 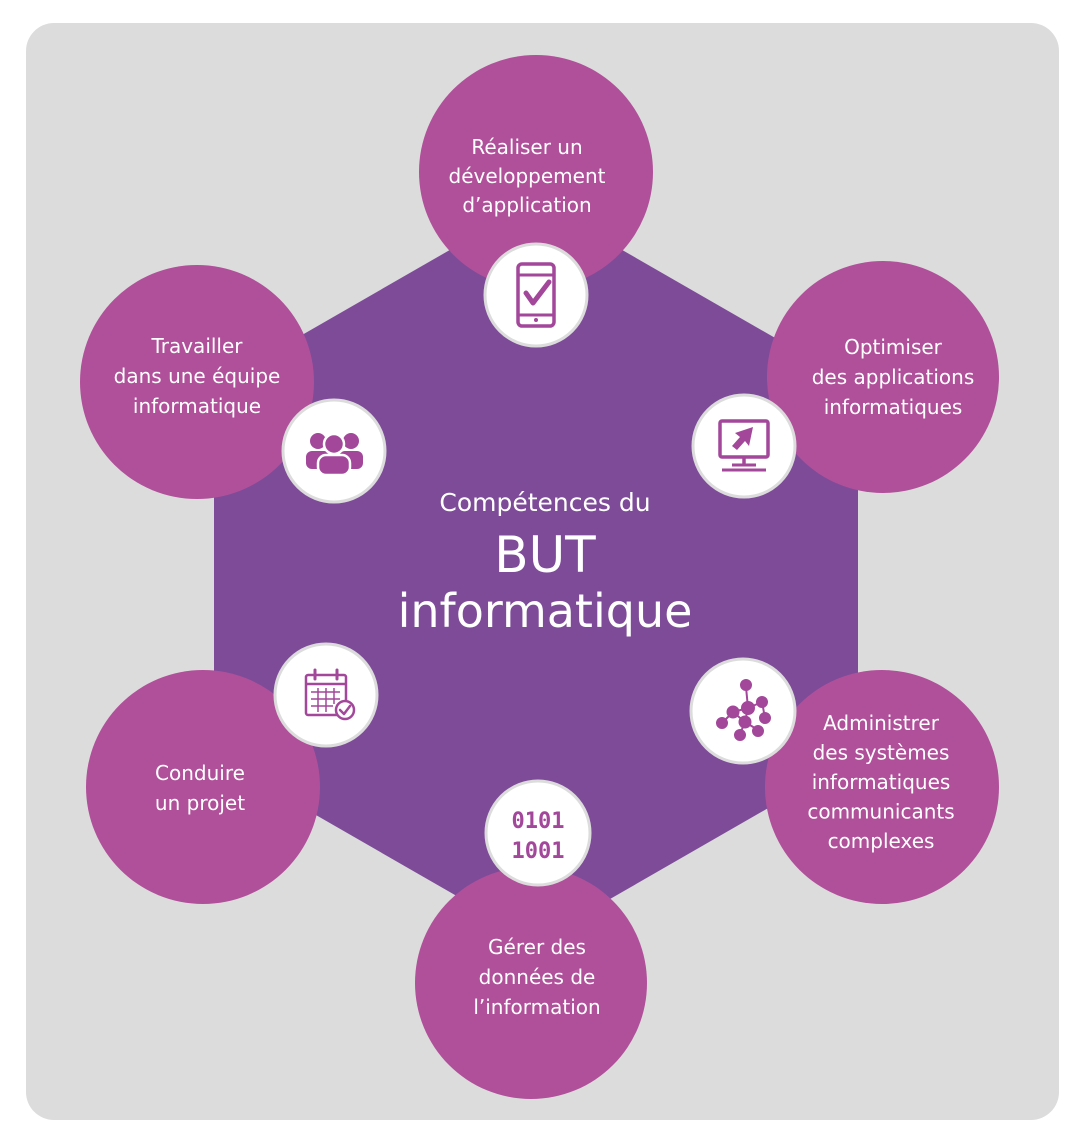 I want to click on calendar-check-icon, so click(x=330, y=694).